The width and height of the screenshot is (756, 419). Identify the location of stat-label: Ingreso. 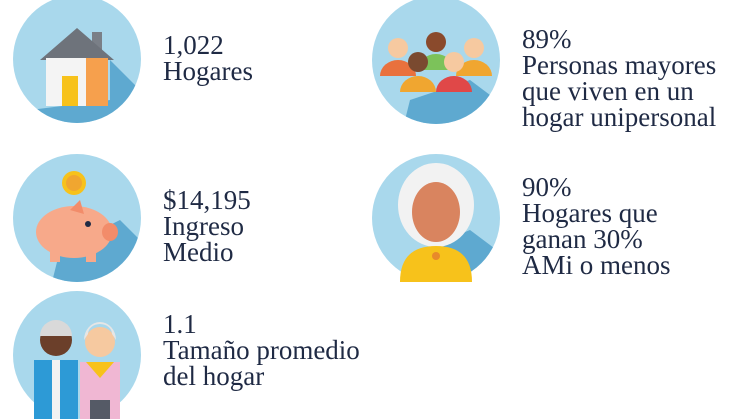
(203, 226).